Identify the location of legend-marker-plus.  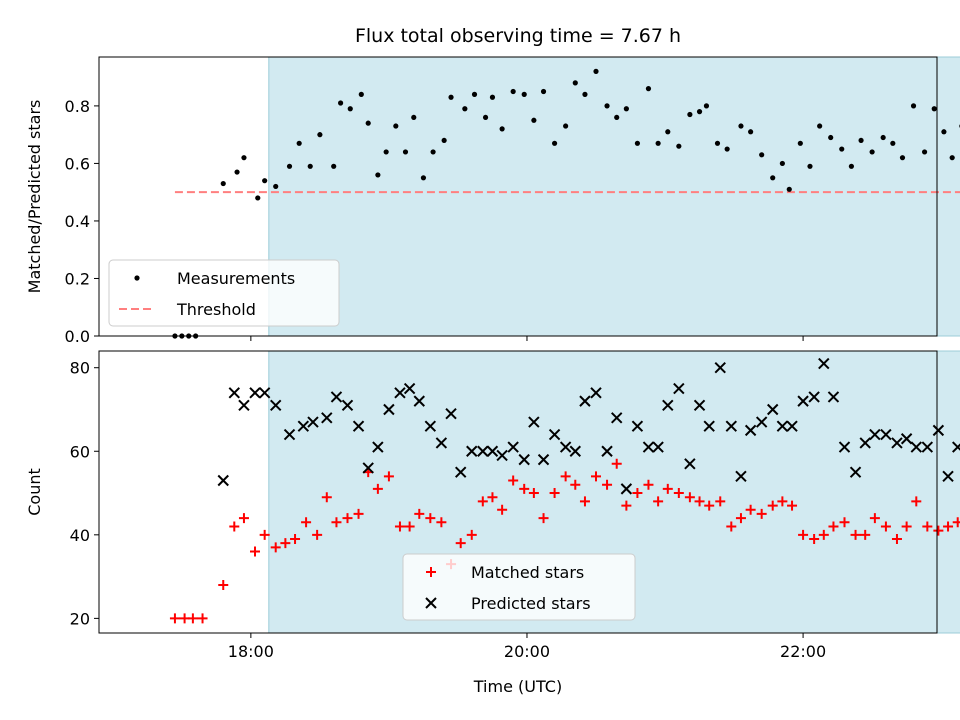
(431, 572).